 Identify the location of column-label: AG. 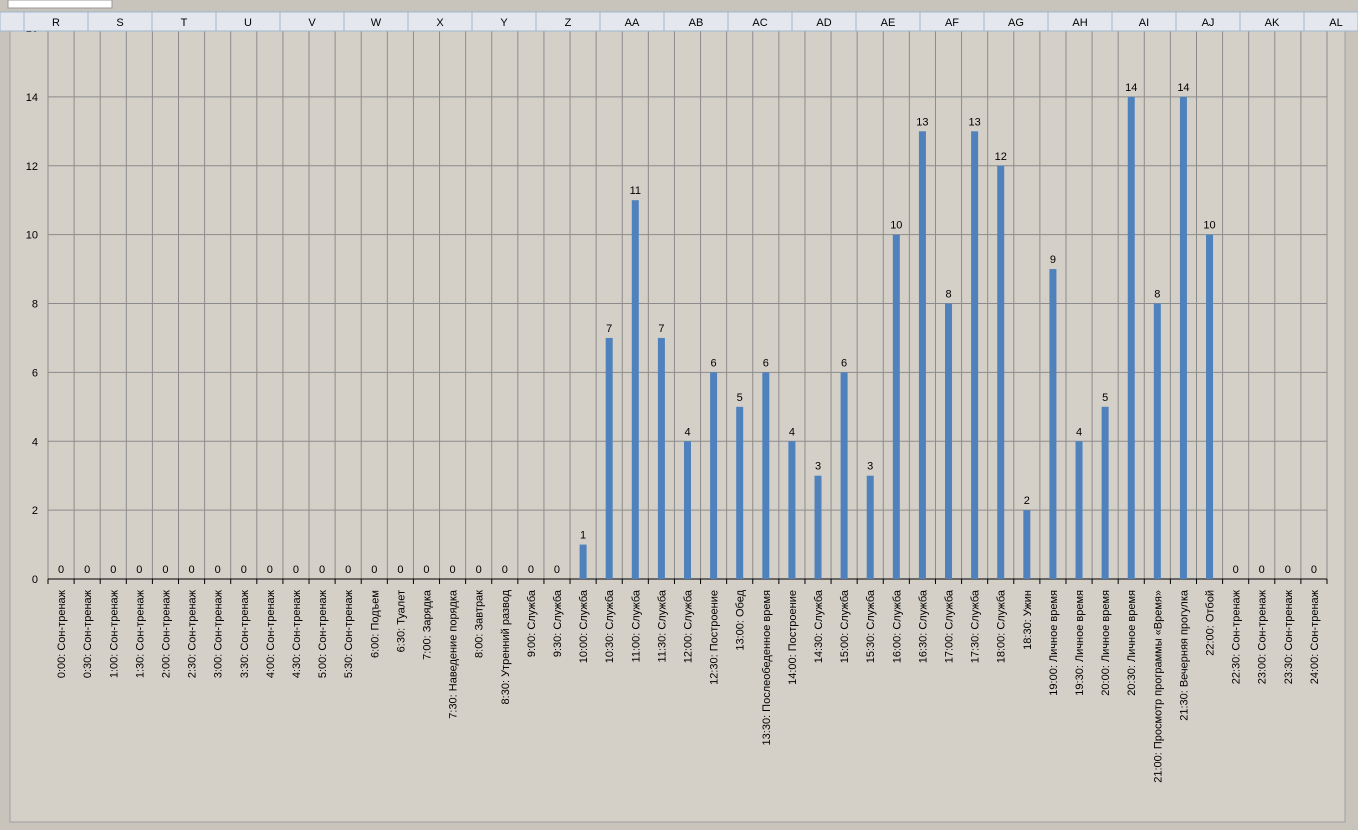
(1016, 23).